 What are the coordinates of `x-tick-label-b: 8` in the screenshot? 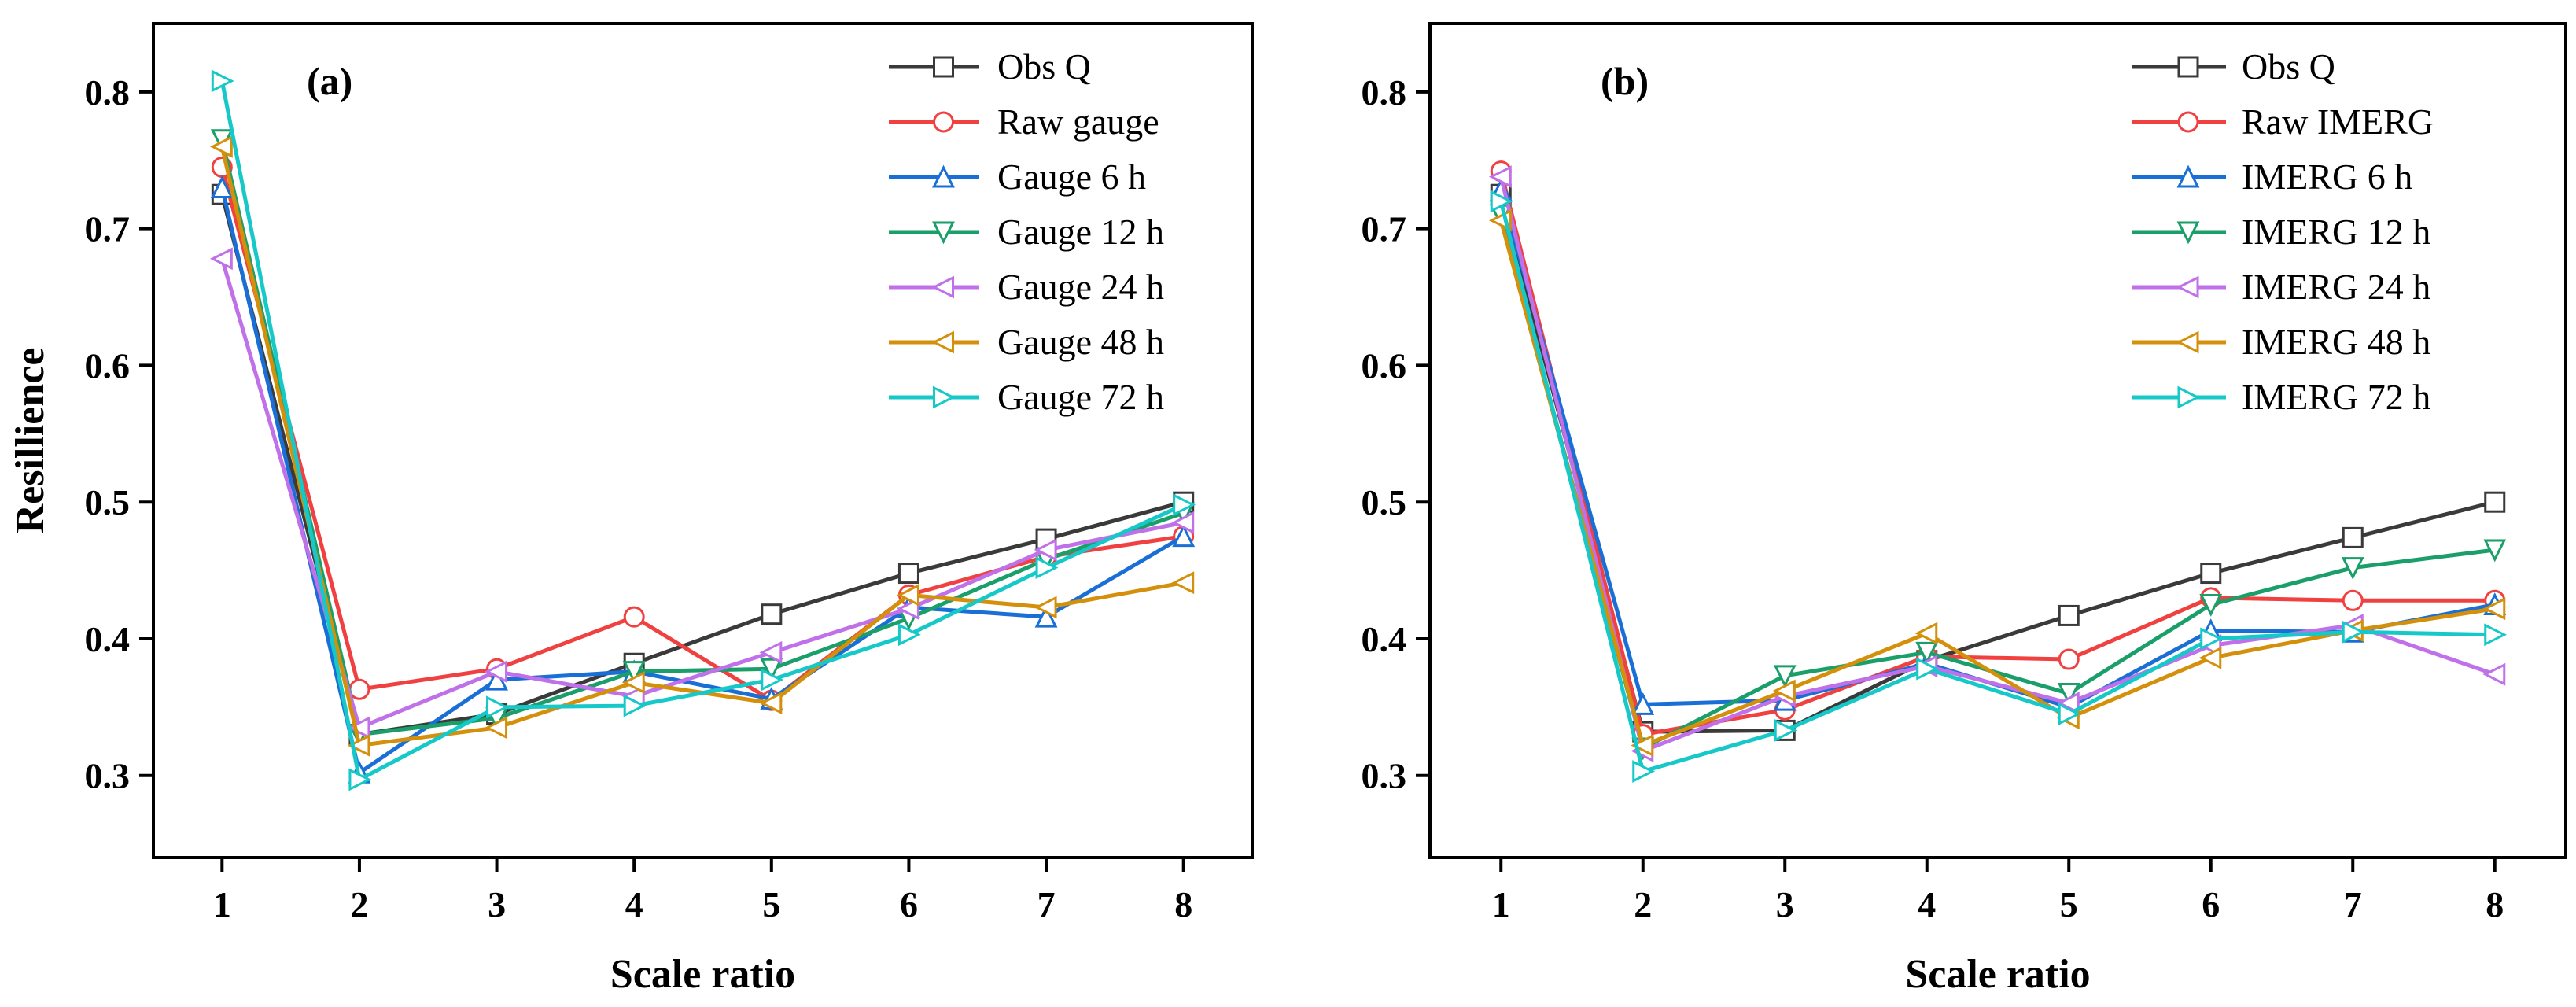 It's located at (2495, 904).